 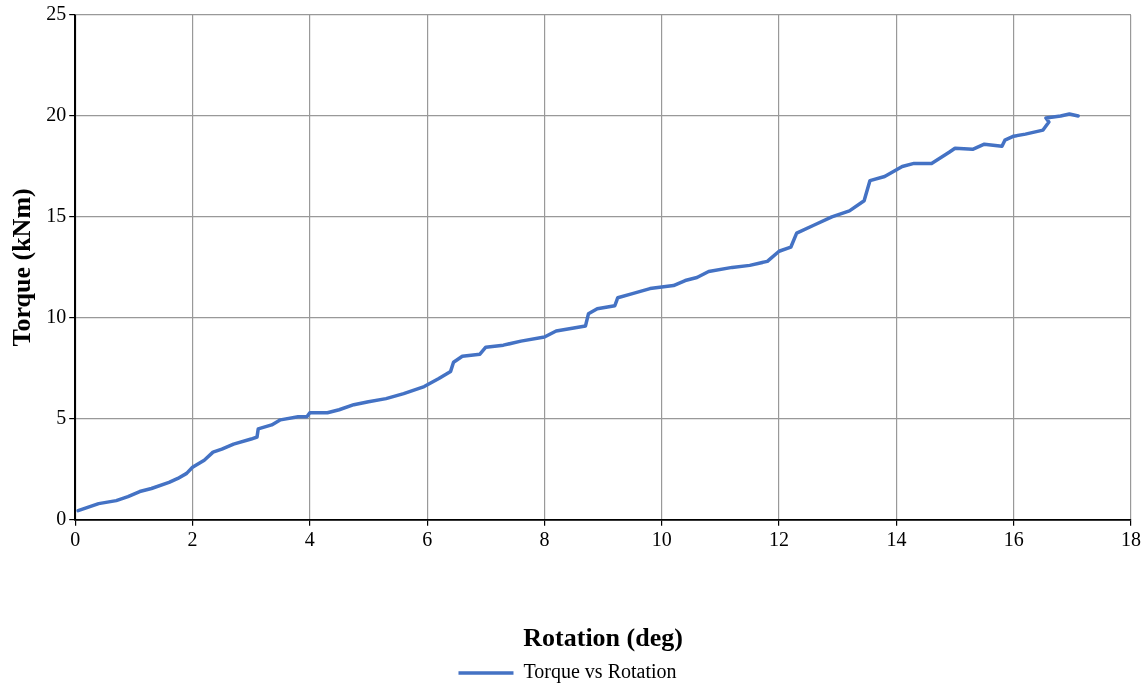 What do you see at coordinates (779, 539) in the screenshot?
I see `x-tick-label: 12` at bounding box center [779, 539].